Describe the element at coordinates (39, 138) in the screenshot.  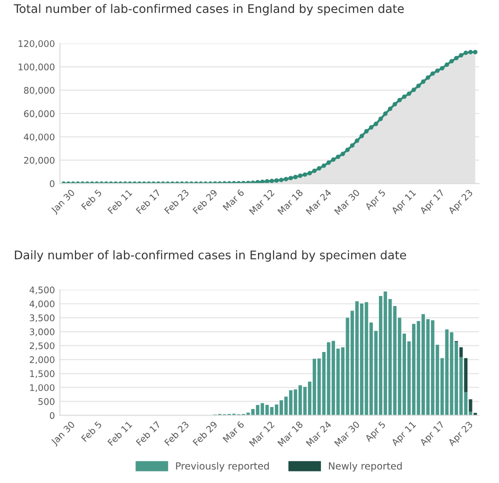
I see `y-tick-label: 40,000` at that location.